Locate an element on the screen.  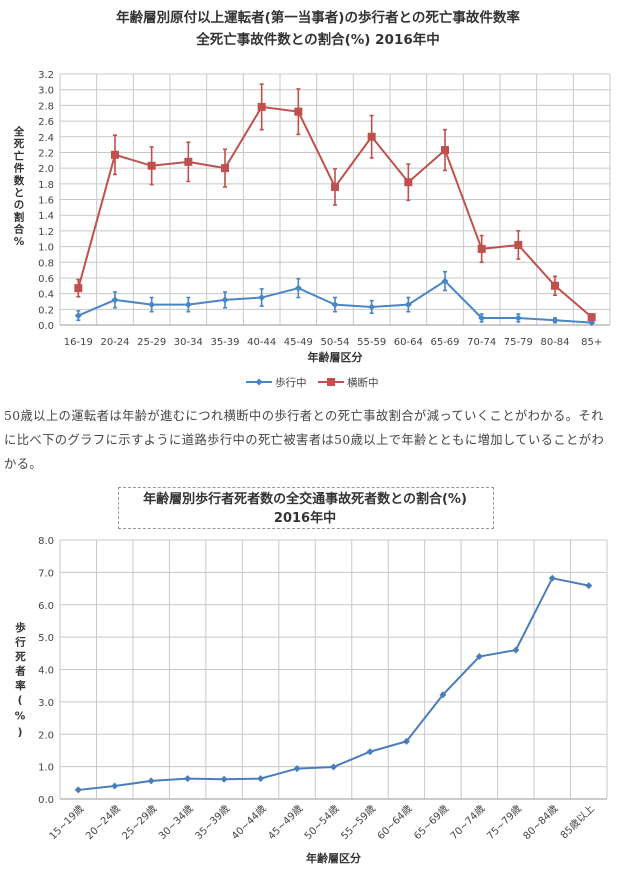
y-axis-title-char: % is located at coordinates (19, 242).